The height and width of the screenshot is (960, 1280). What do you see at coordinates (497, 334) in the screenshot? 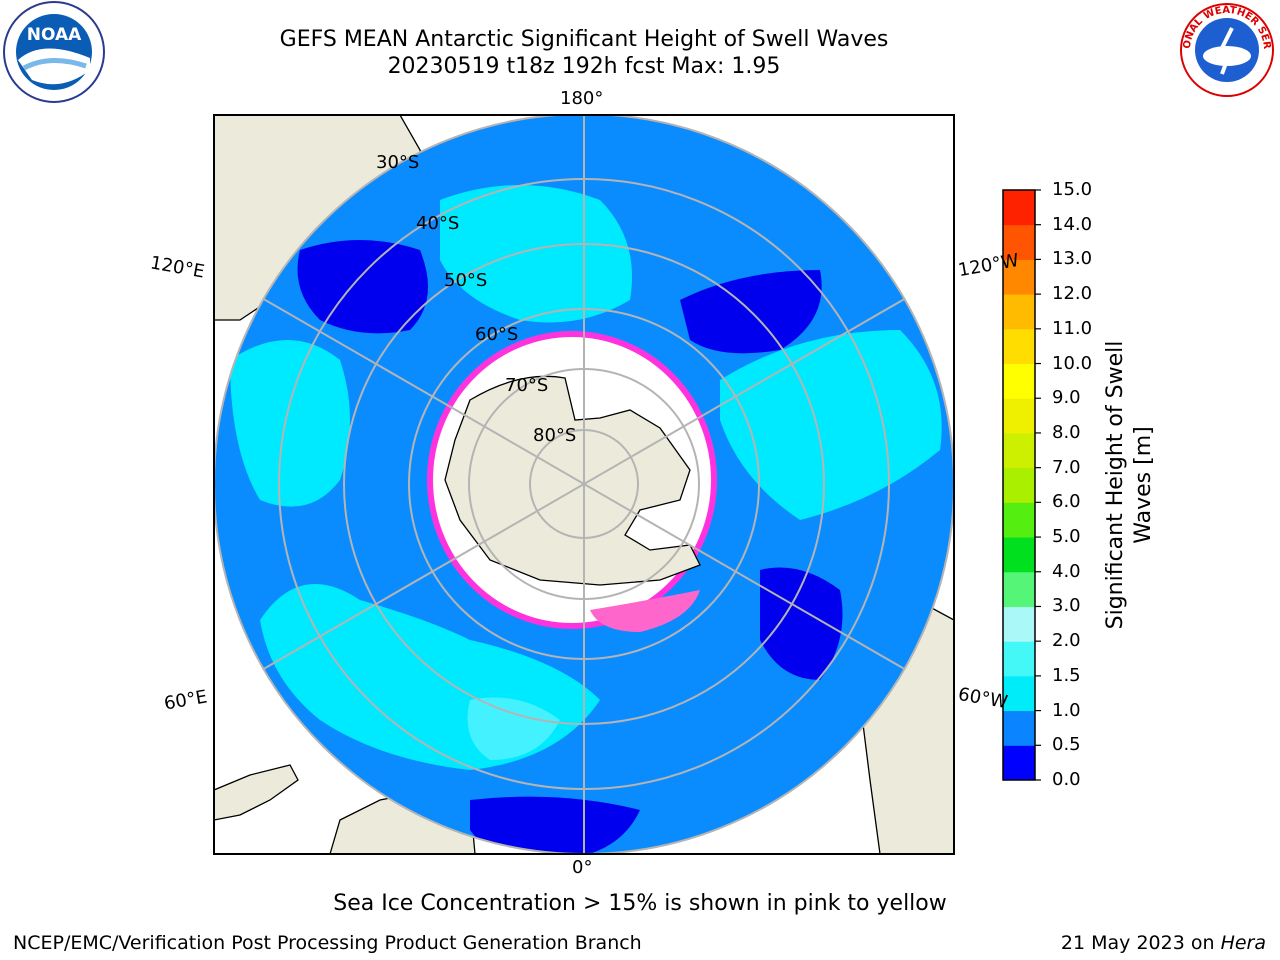
I see `lat-label-60s: 60°S` at bounding box center [497, 334].